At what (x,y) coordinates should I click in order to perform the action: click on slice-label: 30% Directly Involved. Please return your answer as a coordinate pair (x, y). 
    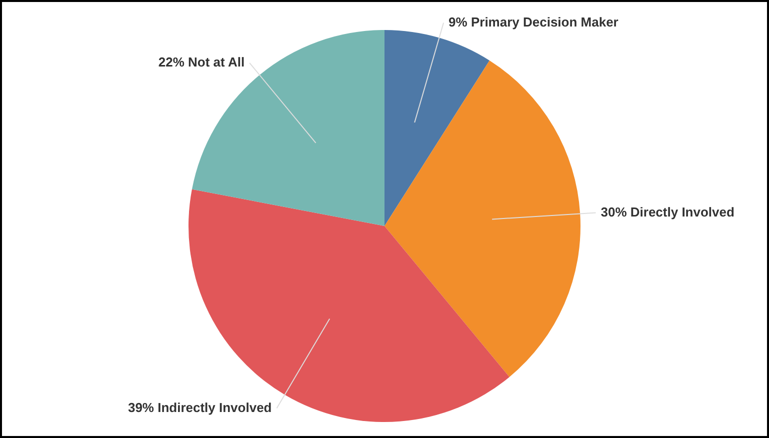
    Looking at the image, I should click on (667, 212).